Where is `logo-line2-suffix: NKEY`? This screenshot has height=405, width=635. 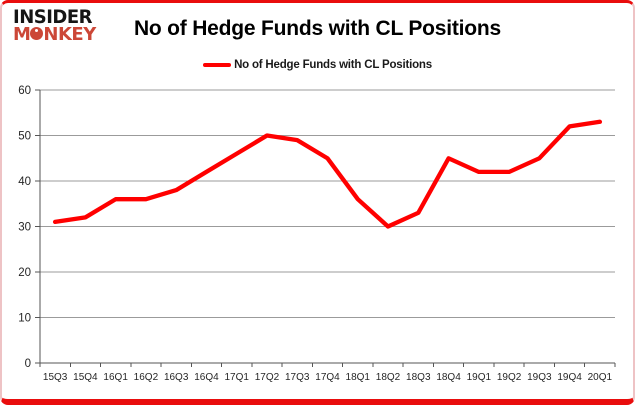
logo-line2-suffix: NKEY is located at coordinates (69, 34).